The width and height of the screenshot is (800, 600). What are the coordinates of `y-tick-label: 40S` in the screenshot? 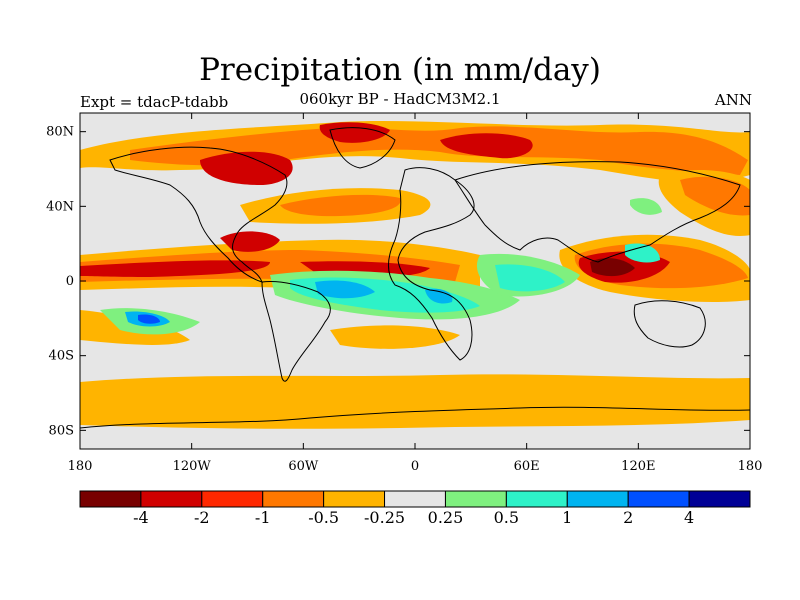 It's located at (61, 356).